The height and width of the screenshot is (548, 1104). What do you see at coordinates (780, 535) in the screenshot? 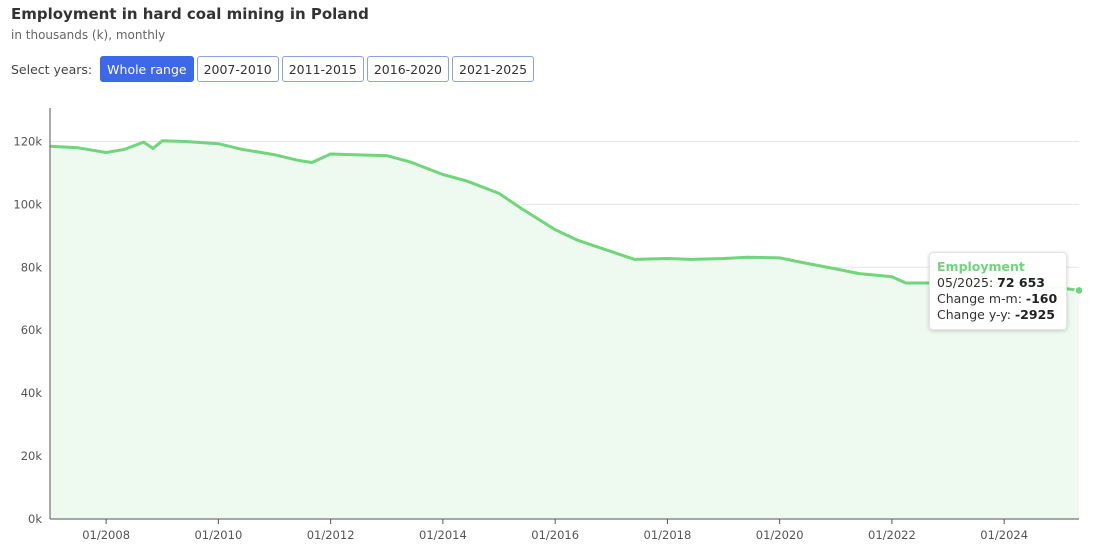
I see `x-tick-label: 01/2020` at bounding box center [780, 535].